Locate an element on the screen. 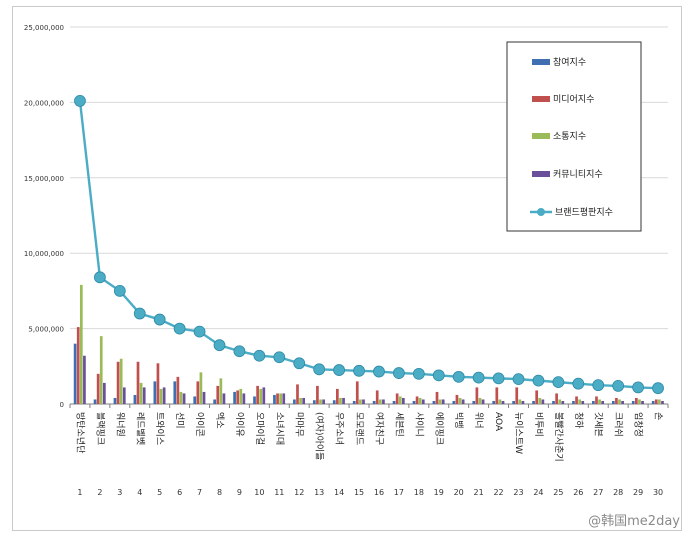  rank-label: 30 is located at coordinates (658, 492).